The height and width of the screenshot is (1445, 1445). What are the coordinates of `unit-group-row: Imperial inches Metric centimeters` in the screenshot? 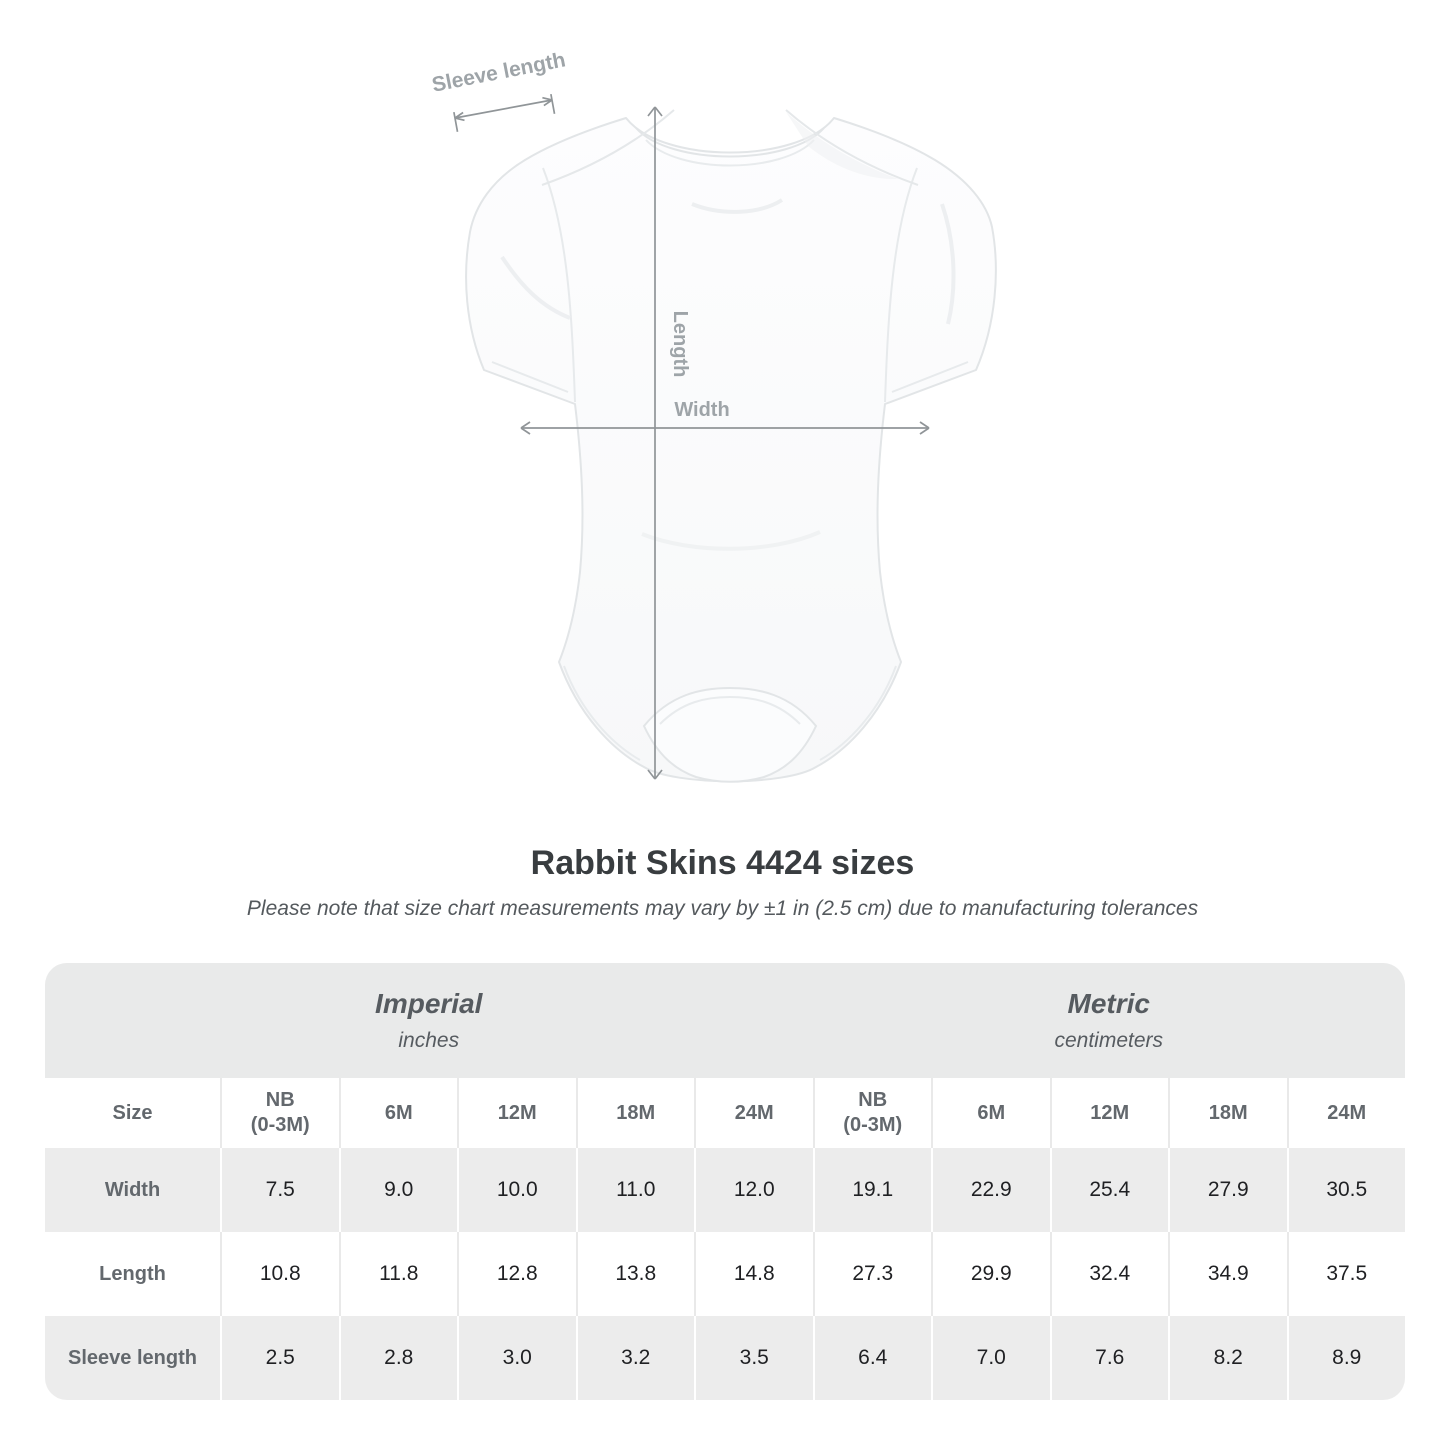 It's located at (725, 1020).